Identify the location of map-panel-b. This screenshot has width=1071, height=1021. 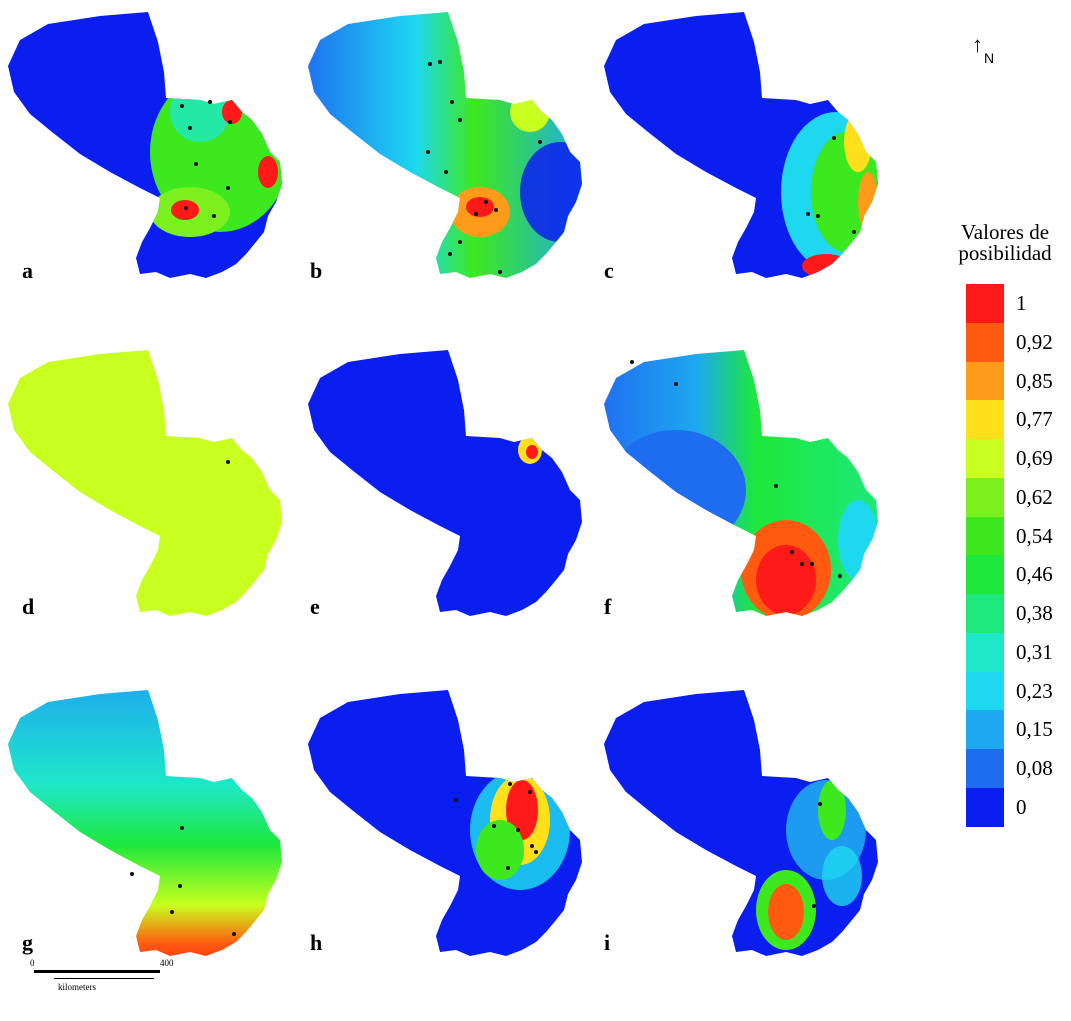
(445, 152).